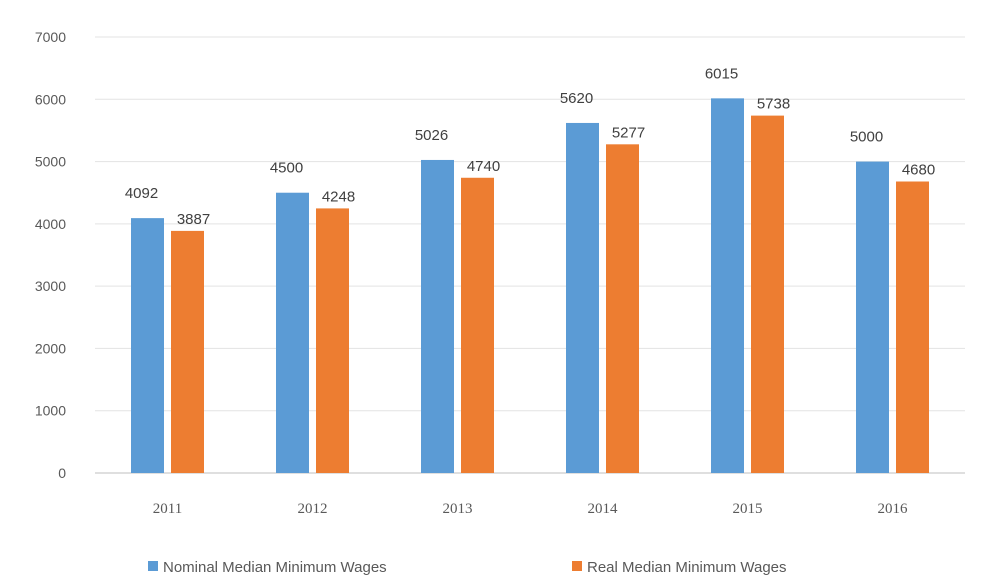  Describe the element at coordinates (50, 411) in the screenshot. I see `y-tick-label: 1000` at that location.